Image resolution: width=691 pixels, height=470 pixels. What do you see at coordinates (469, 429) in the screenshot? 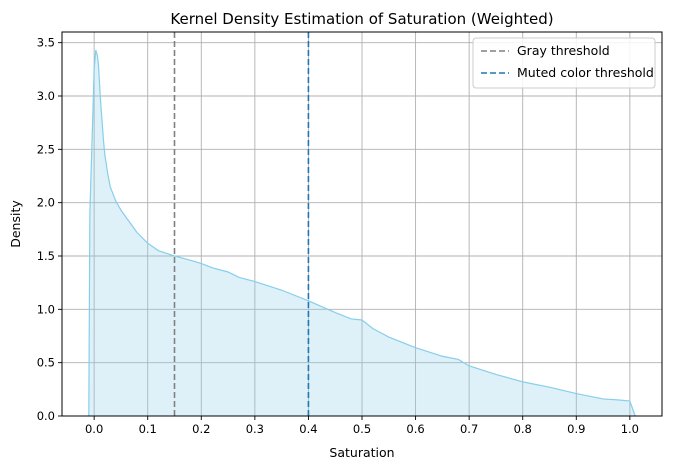
I see `x-tick-label: 0.7` at bounding box center [469, 429].